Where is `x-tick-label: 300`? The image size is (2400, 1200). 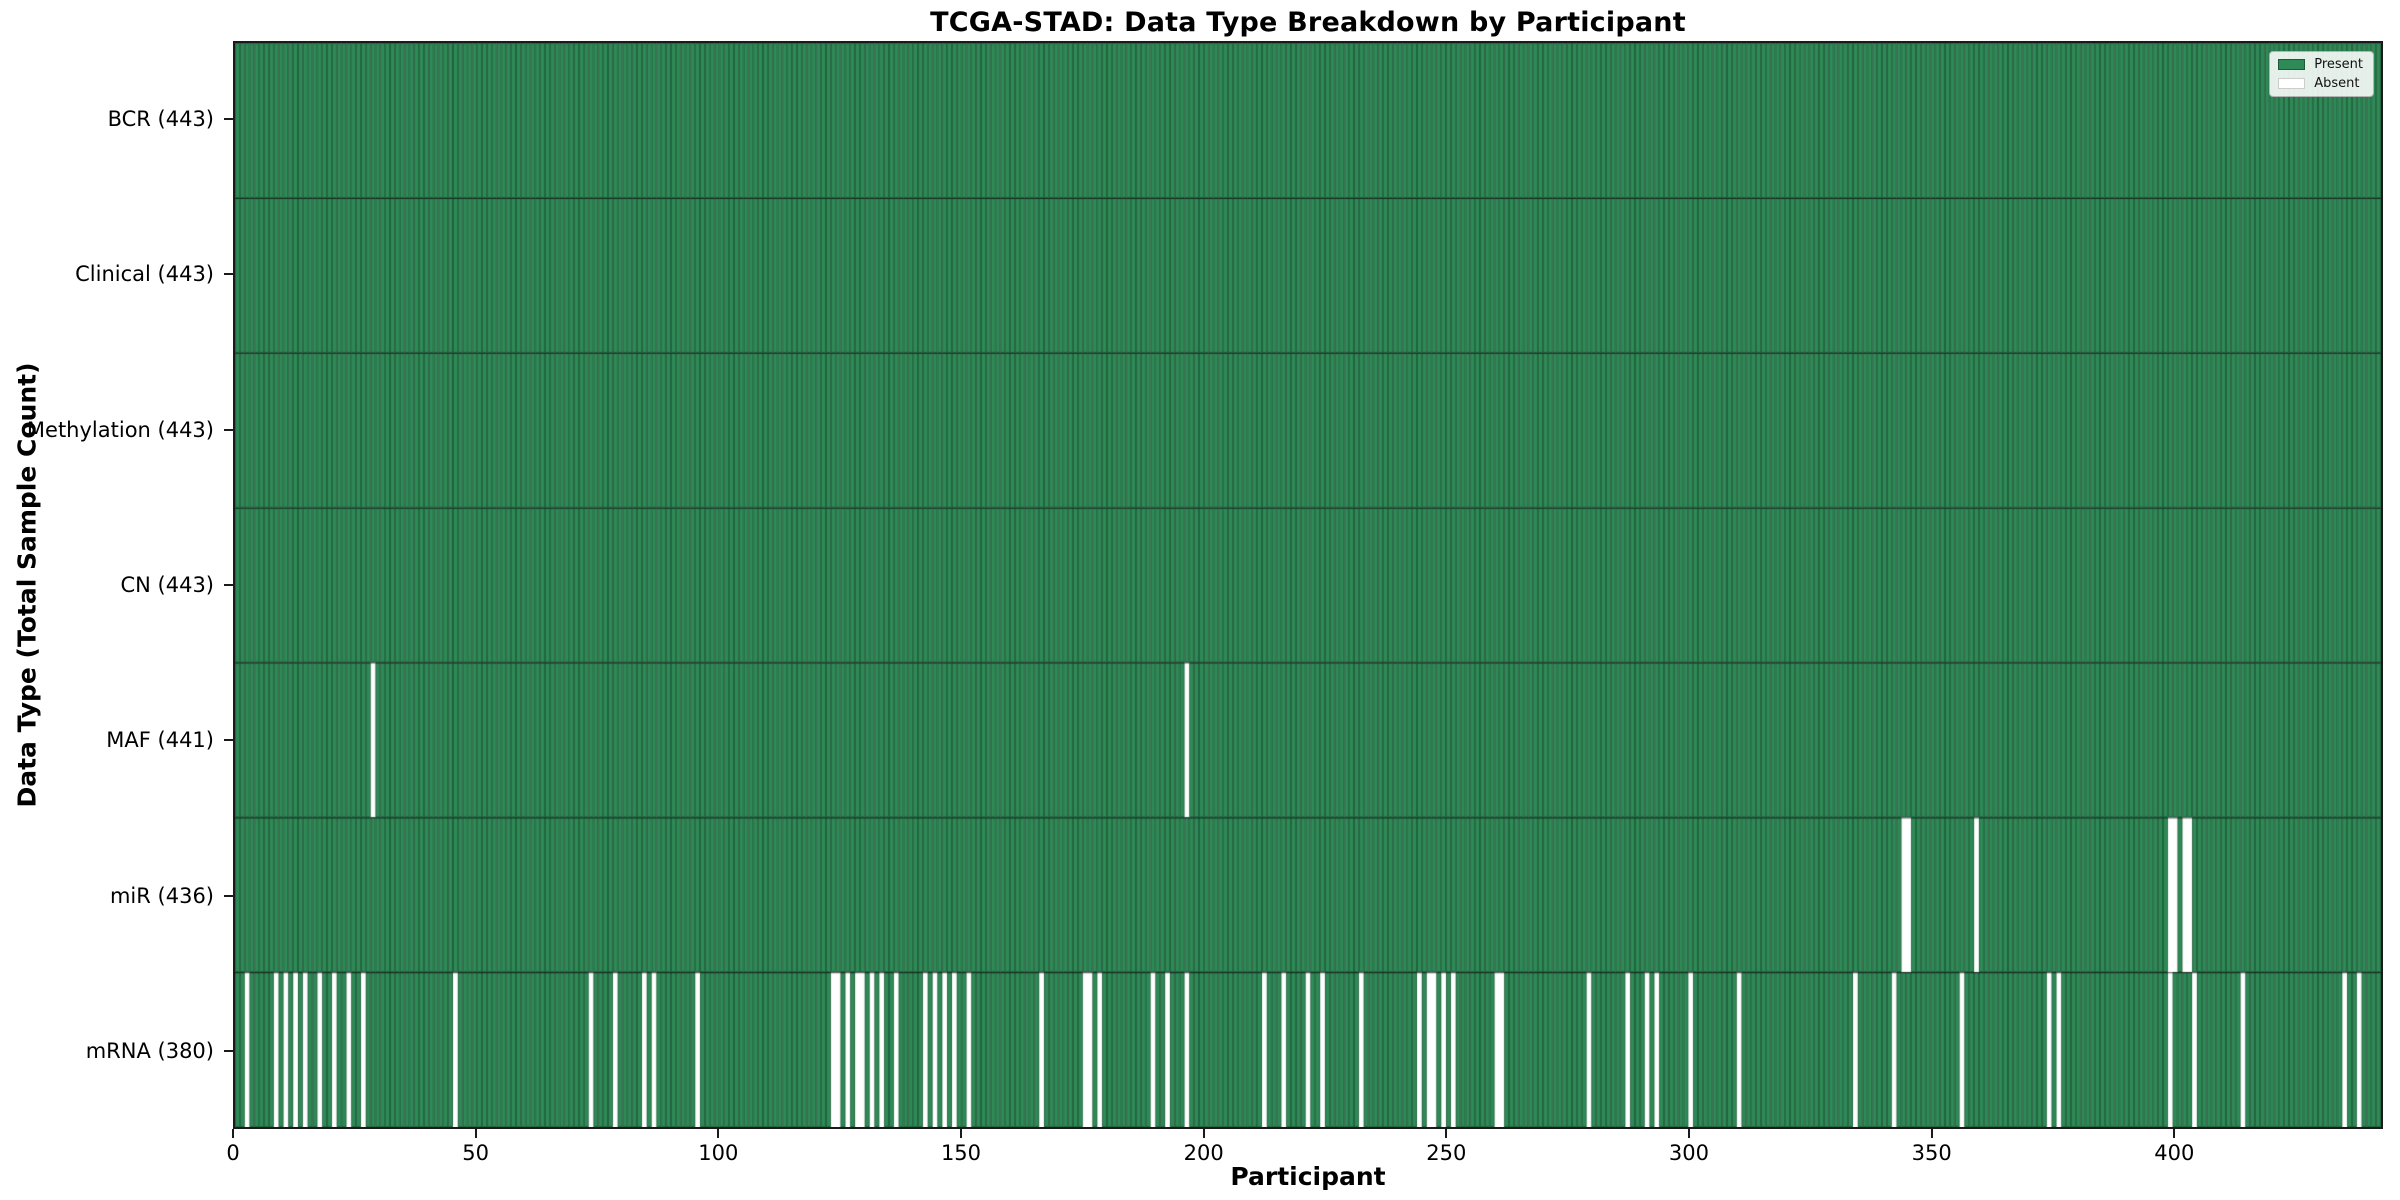 x-tick-label: 300 is located at coordinates (1689, 1153).